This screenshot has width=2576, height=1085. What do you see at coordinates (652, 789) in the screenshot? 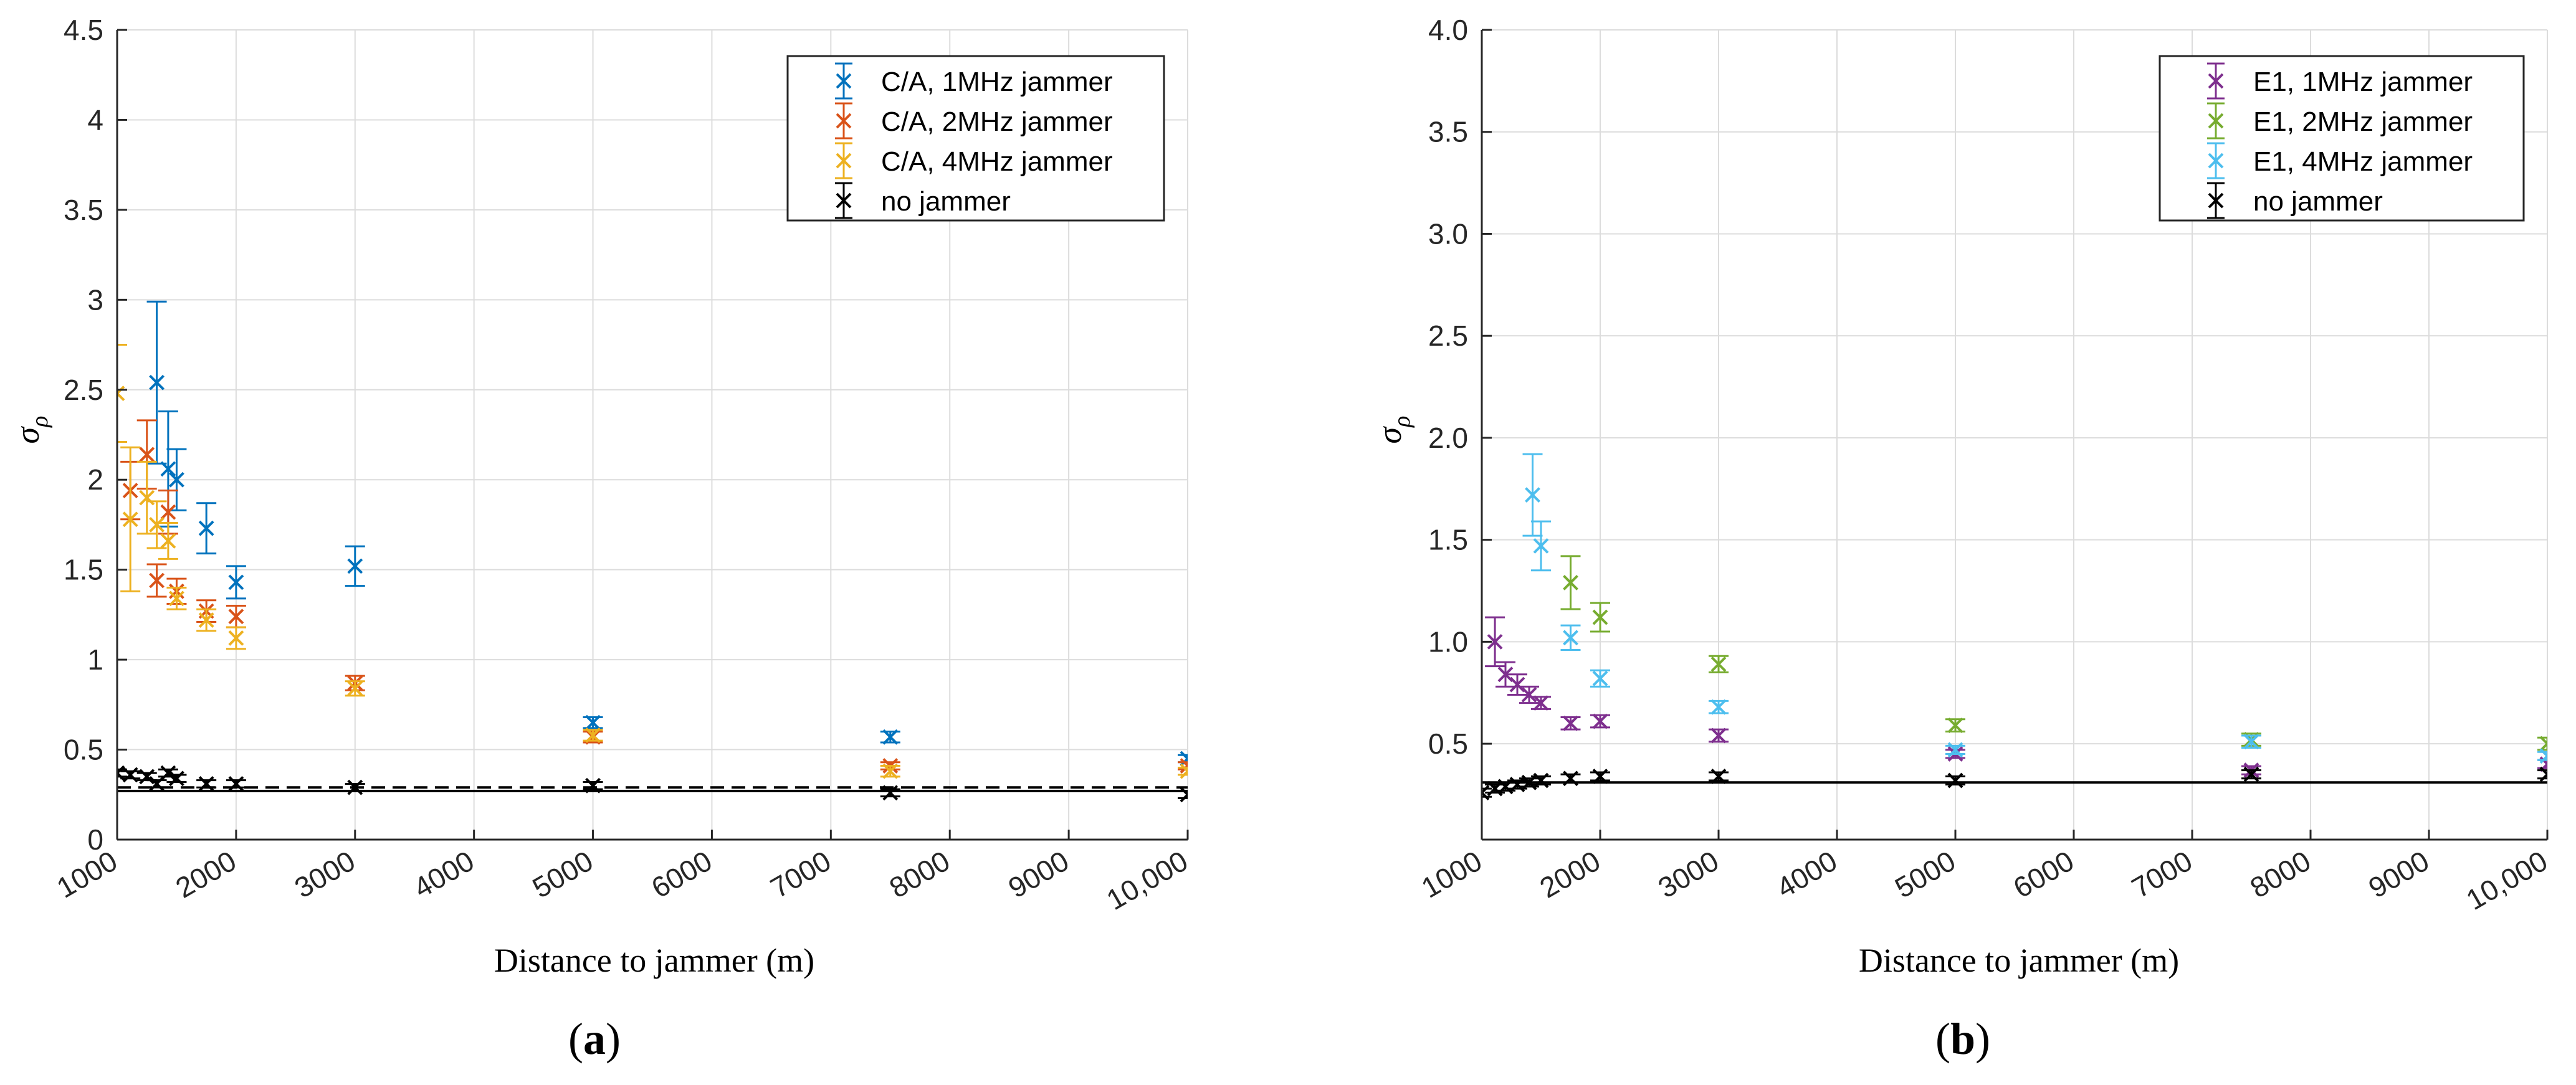
I see `series-no-jammer-fits` at bounding box center [652, 789].